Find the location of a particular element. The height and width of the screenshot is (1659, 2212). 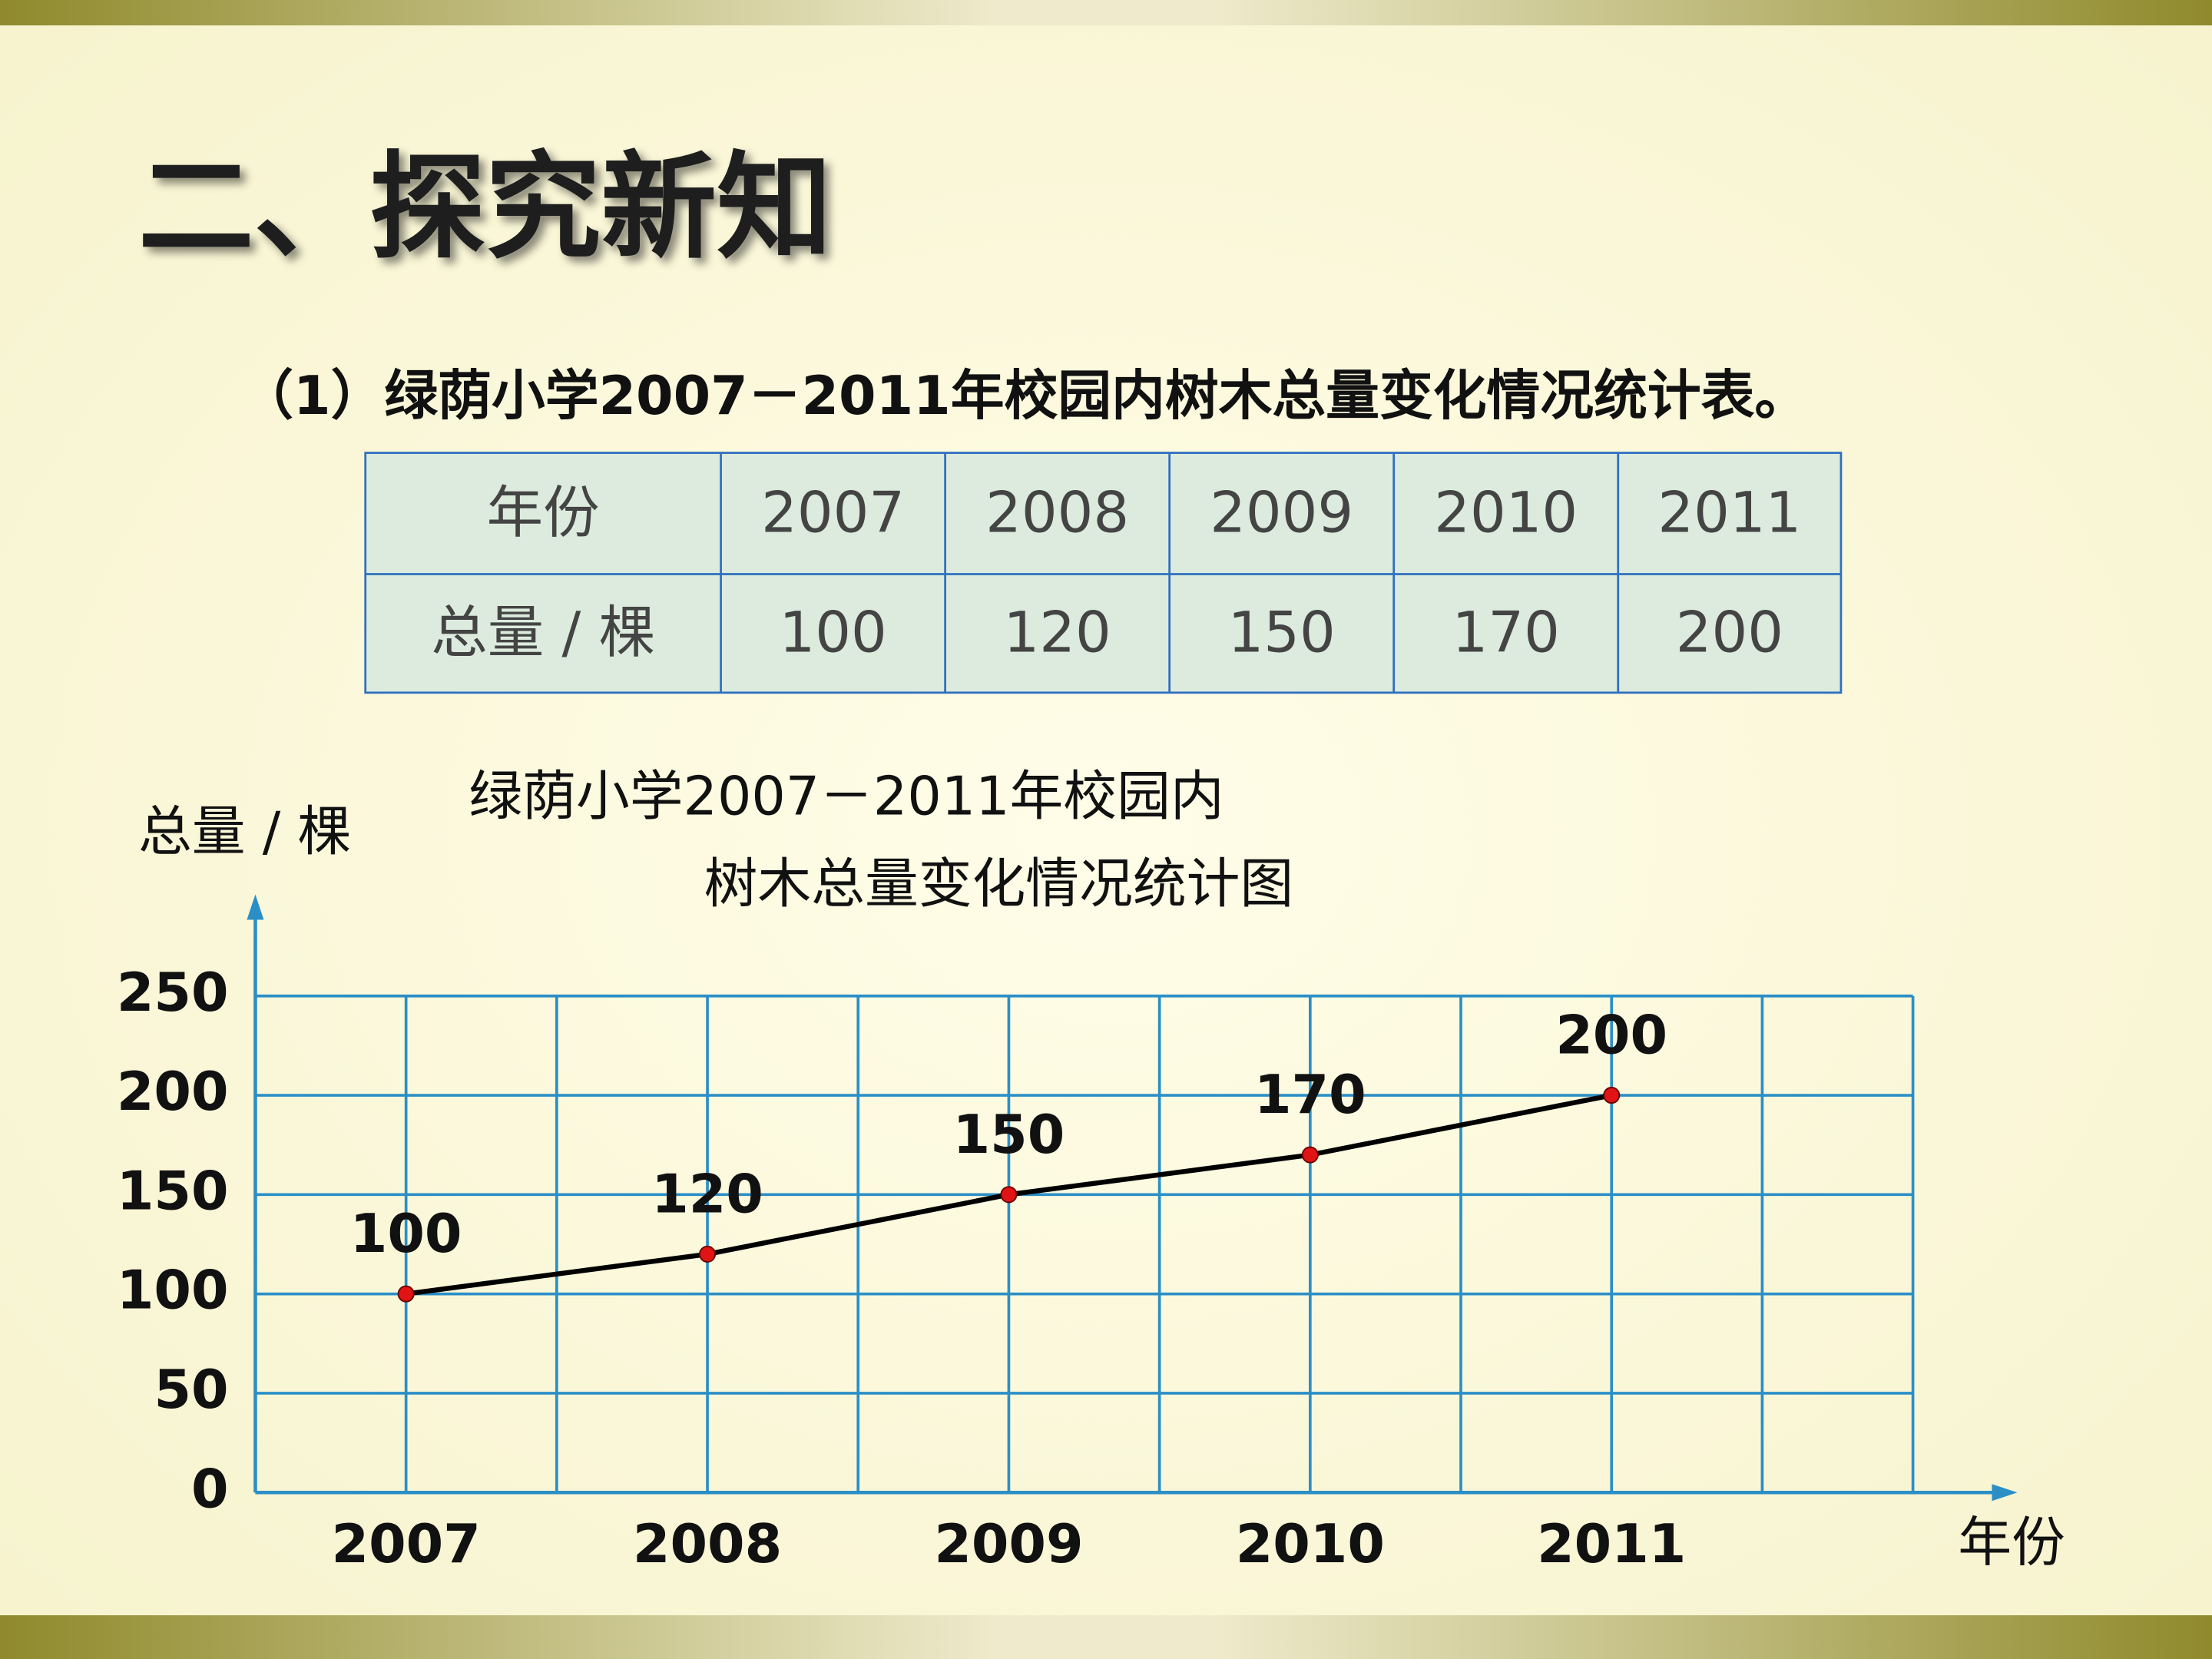

y-tick-label: 150 is located at coordinates (173, 1191).